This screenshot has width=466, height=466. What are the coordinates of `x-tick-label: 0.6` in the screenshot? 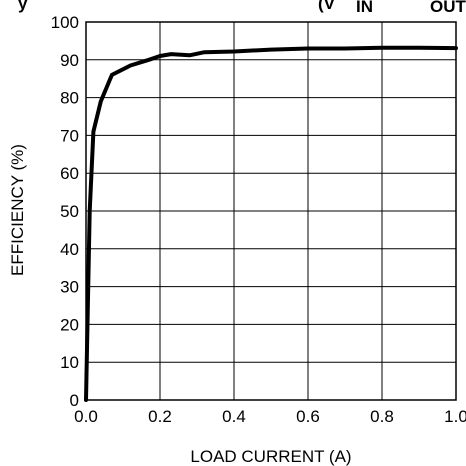 It's located at (308, 416).